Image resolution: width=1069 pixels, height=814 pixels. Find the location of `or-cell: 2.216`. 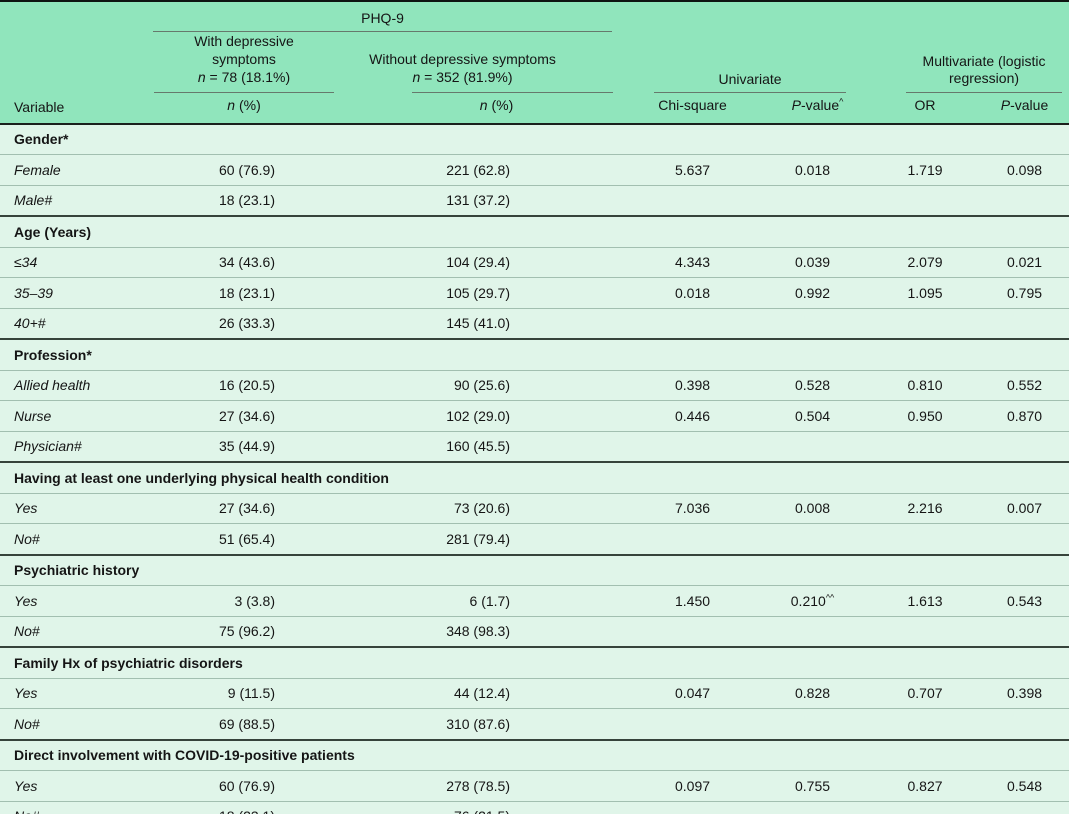

or-cell: 2.216 is located at coordinates (925, 508).